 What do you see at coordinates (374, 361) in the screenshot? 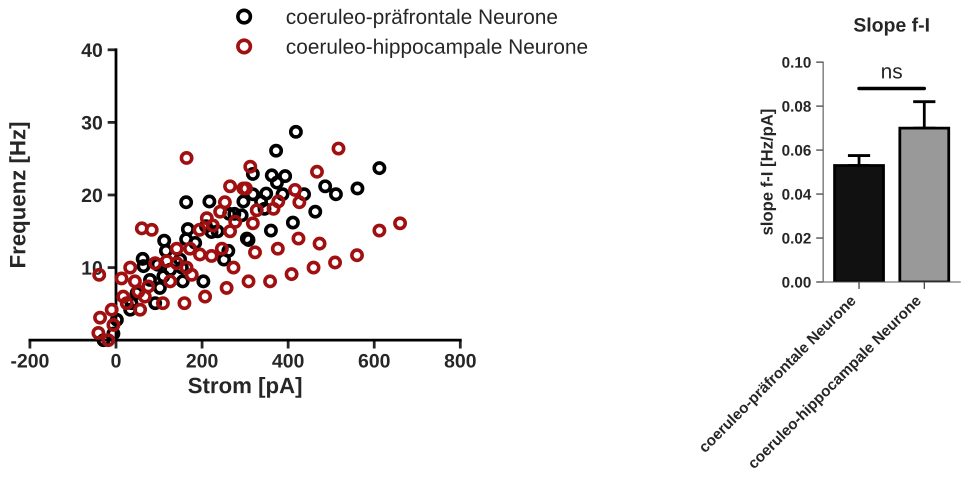
I see `x-tick-label: 600` at bounding box center [374, 361].